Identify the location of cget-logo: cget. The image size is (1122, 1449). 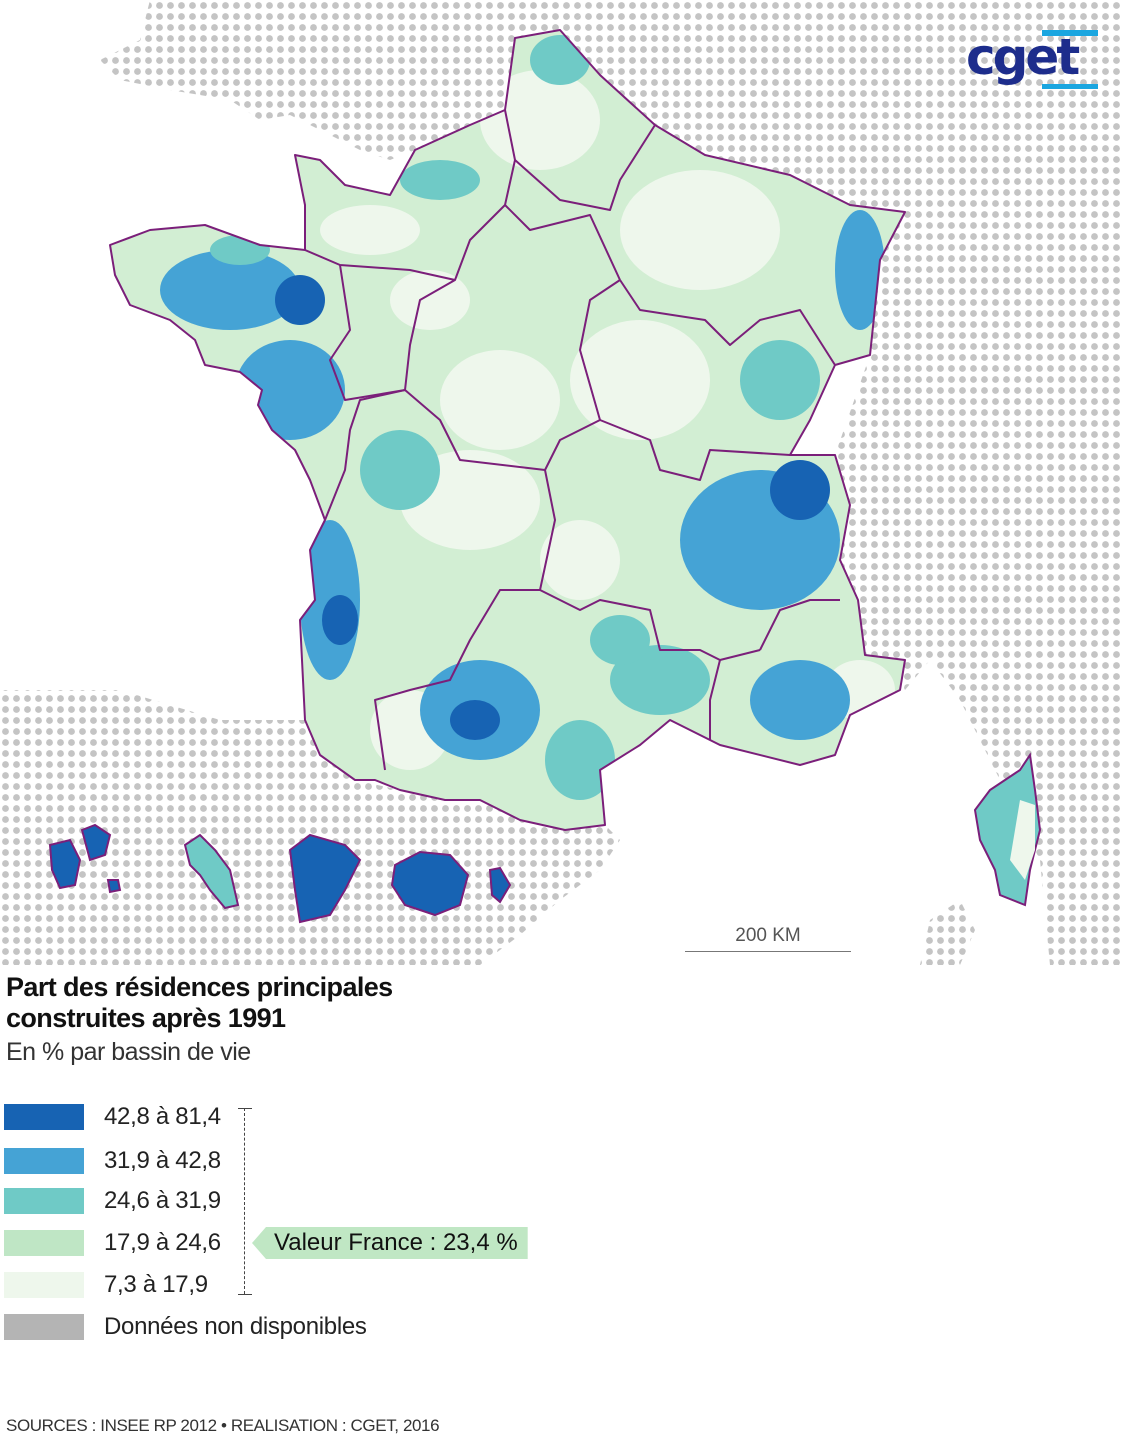
(1023, 57).